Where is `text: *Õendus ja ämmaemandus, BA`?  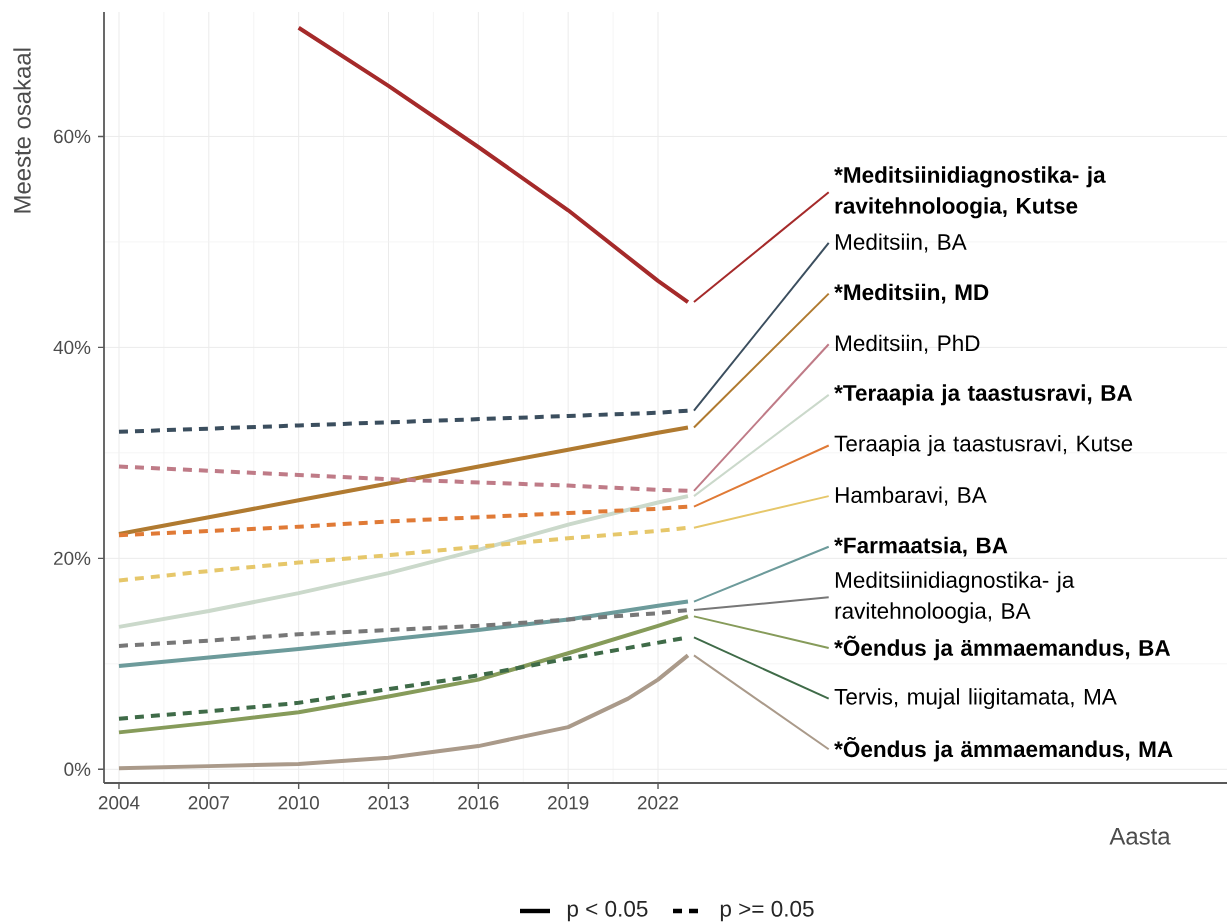
text: *Õendus ja ämmaemandus, BA is located at coordinates (1002, 648).